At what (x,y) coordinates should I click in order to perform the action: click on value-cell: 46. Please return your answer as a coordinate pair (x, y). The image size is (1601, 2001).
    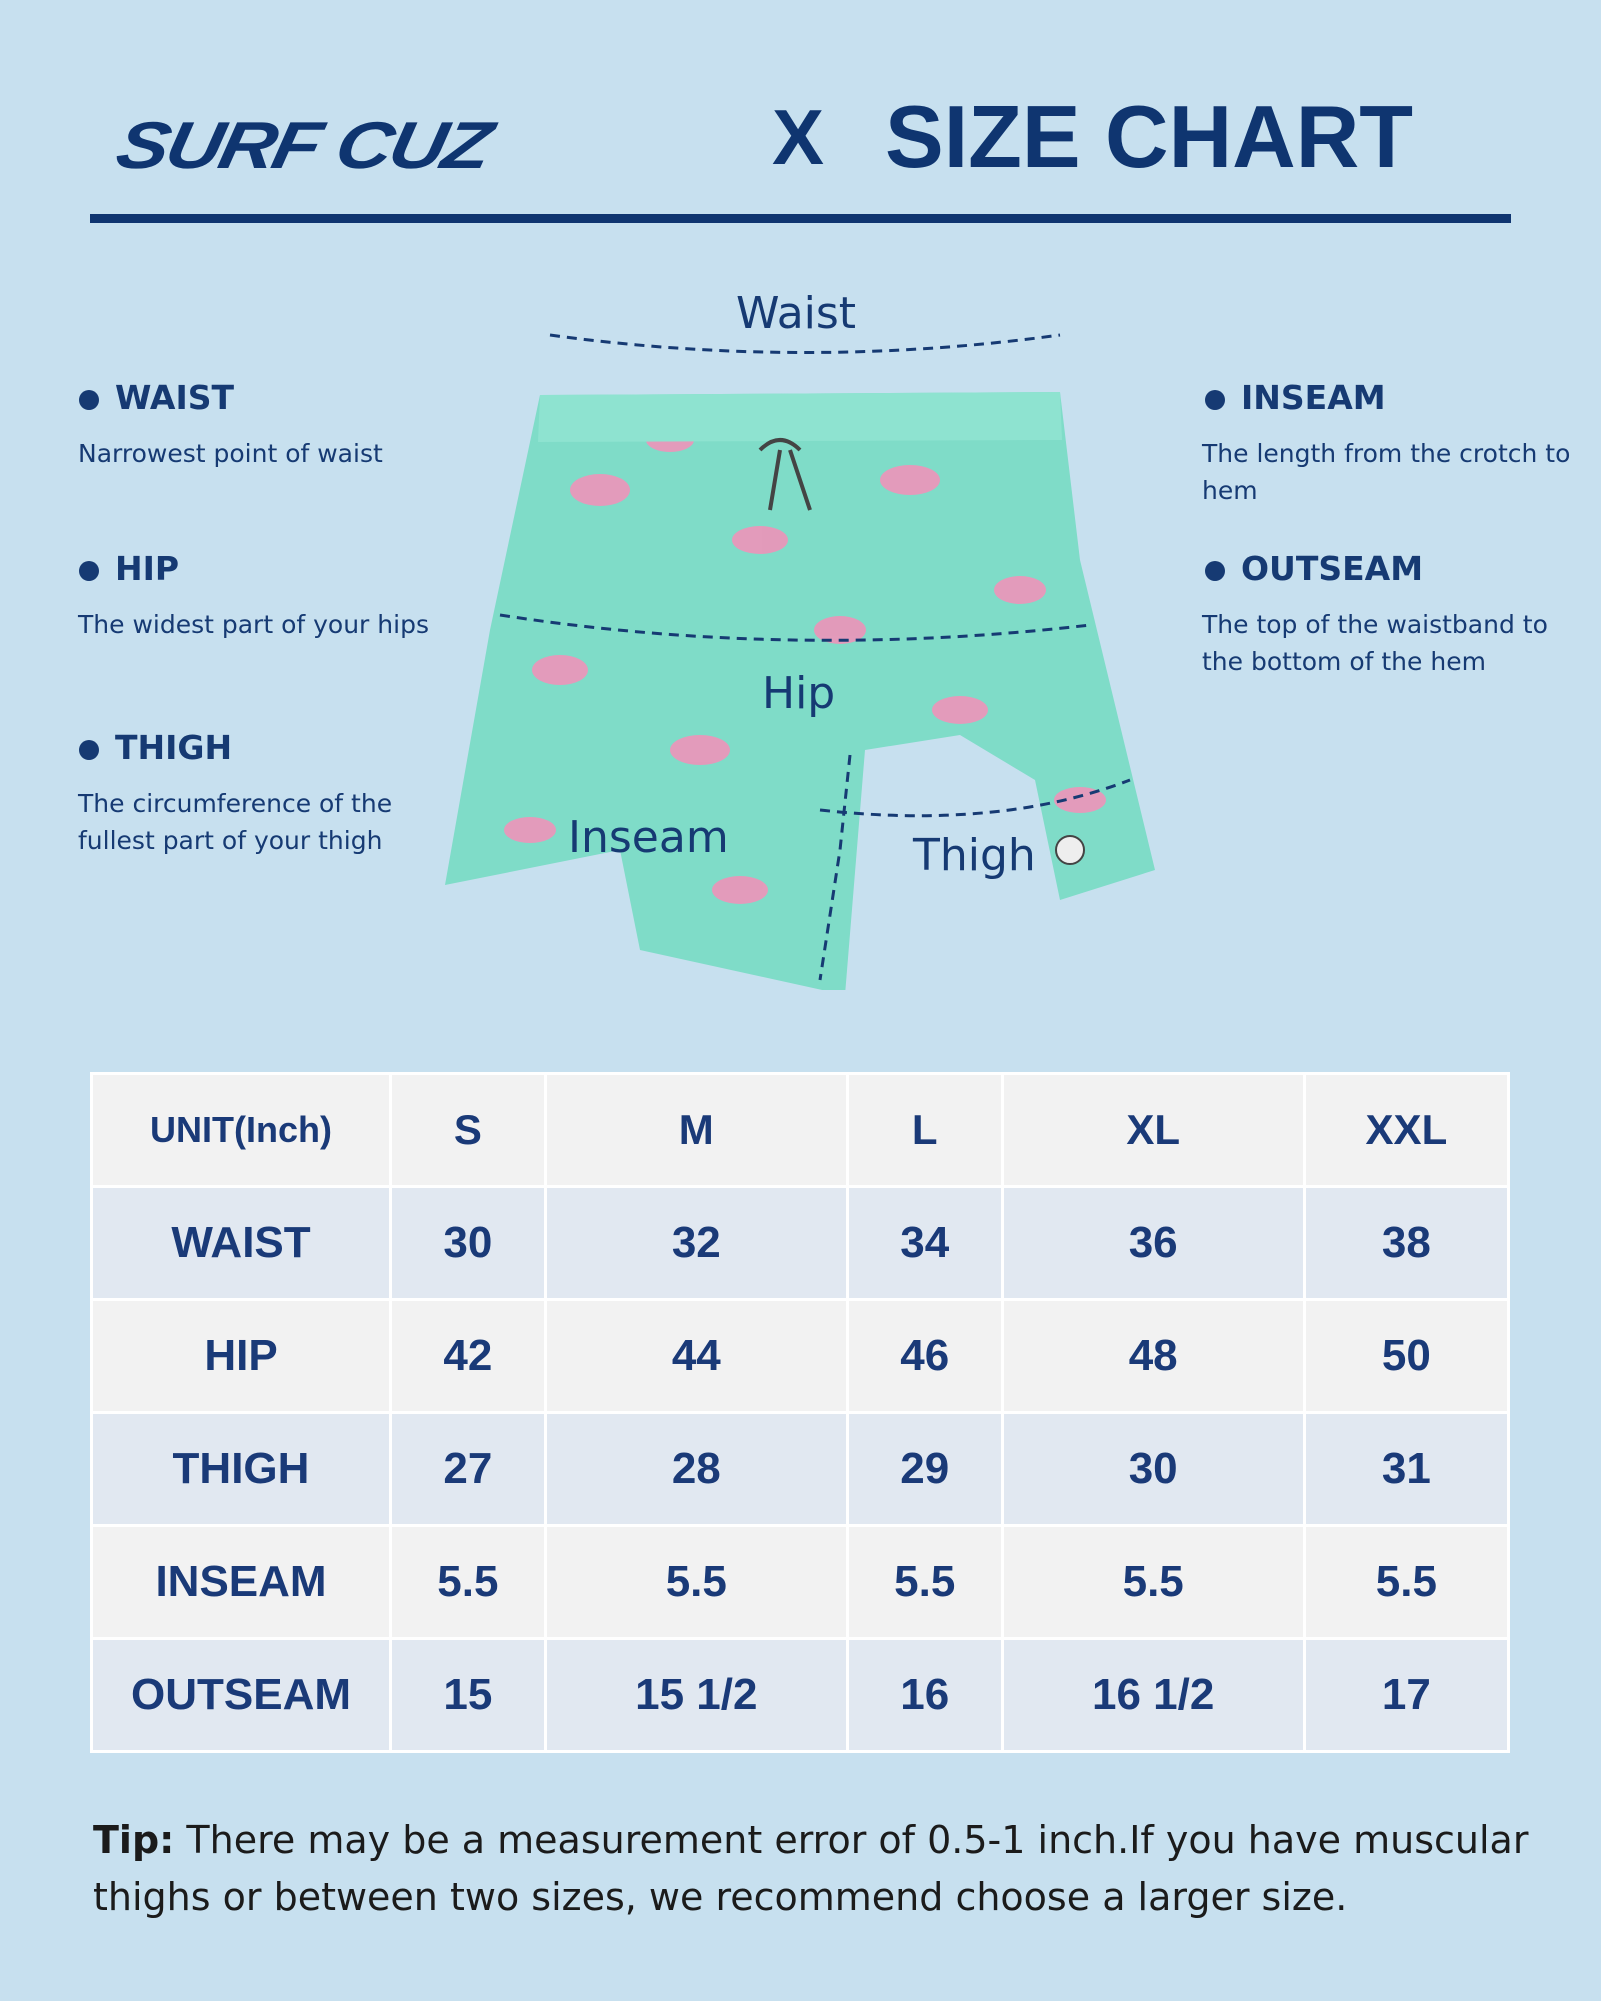
    Looking at the image, I should click on (924, 1356).